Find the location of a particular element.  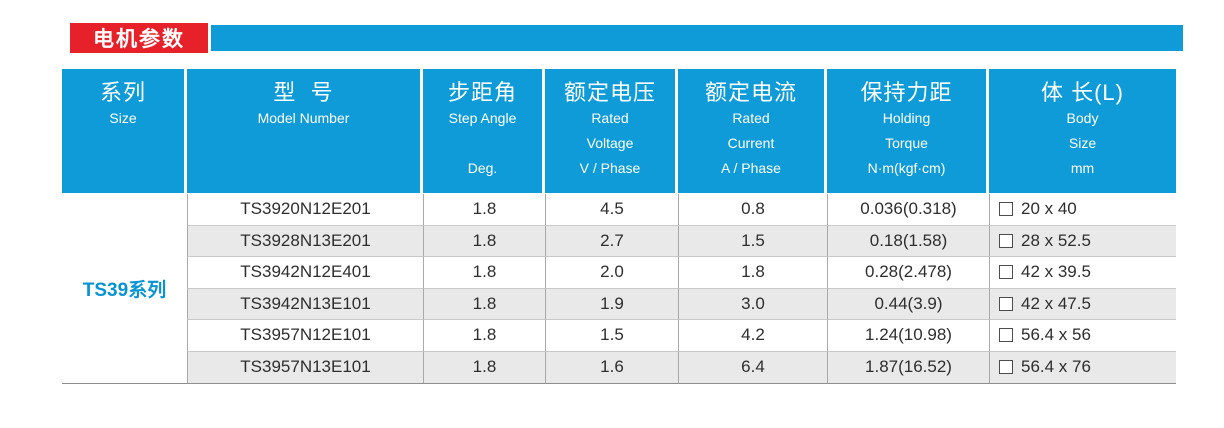

body-size-value: 20 x 40 is located at coordinates (1049, 209).